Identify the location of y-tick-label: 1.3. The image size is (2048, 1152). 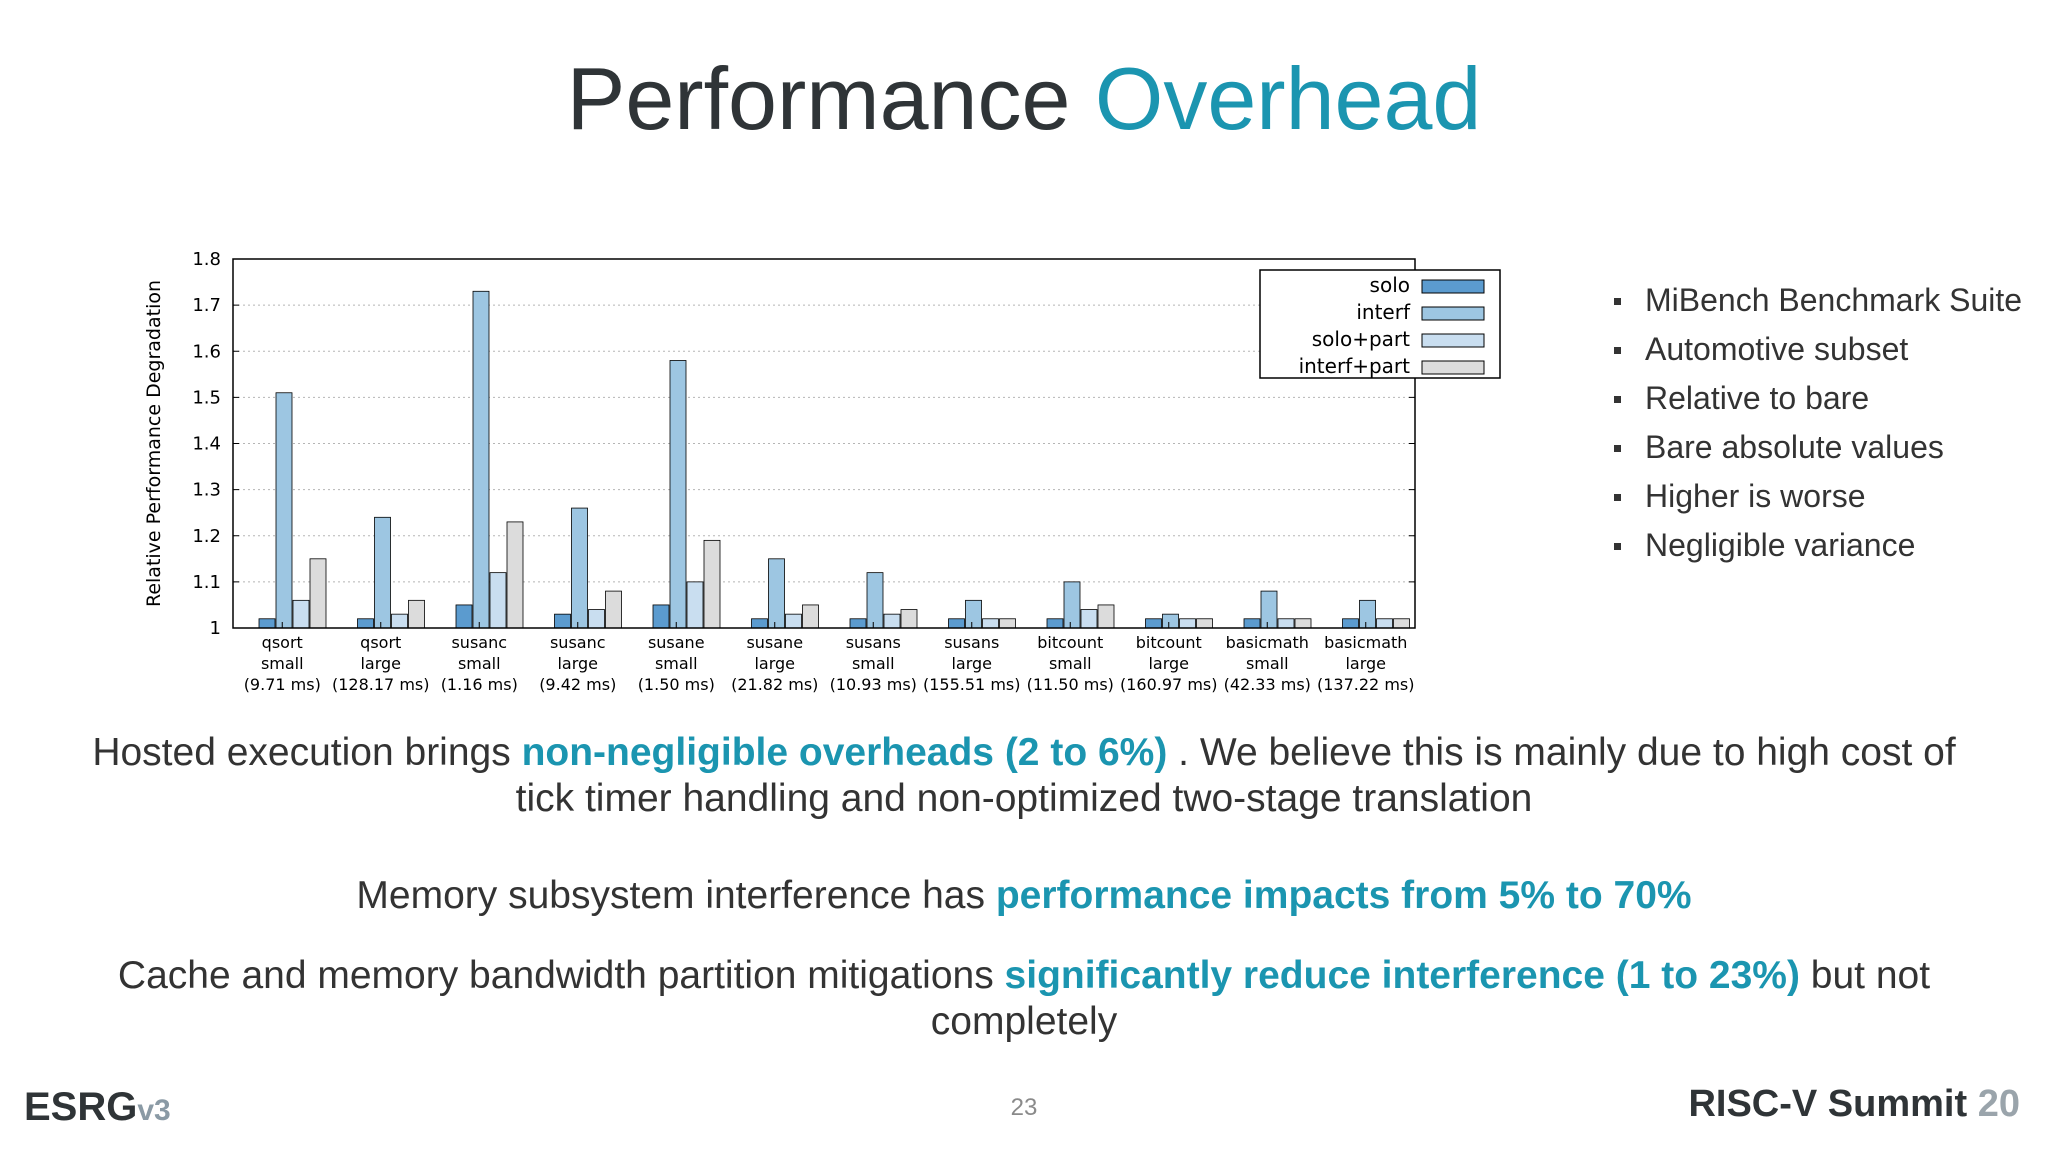
(206, 490).